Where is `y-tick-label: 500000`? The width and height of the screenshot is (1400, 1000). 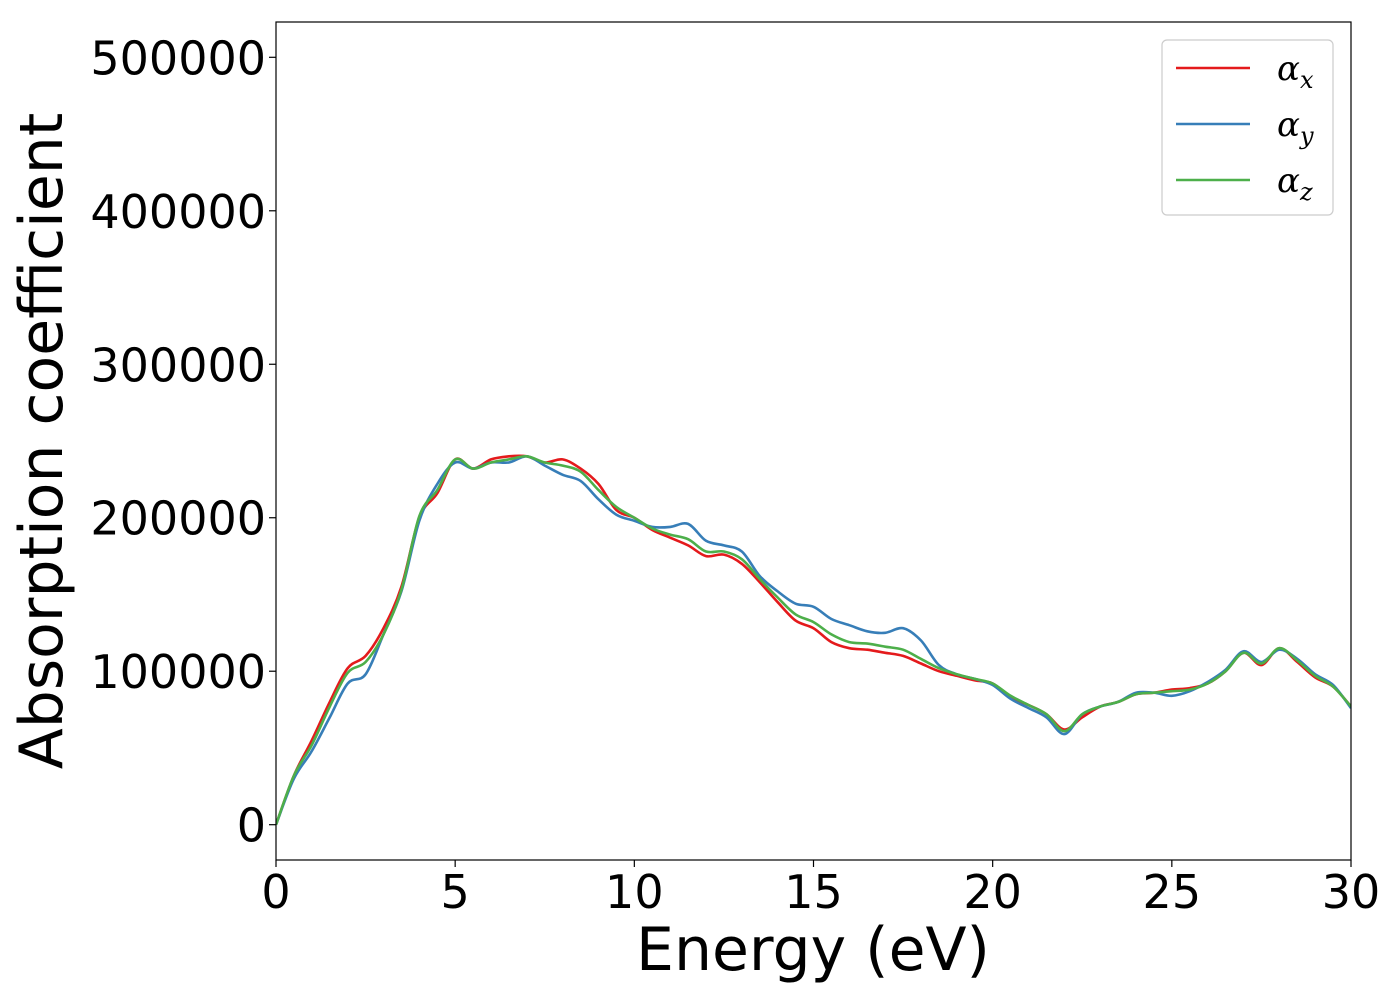 y-tick-label: 500000 is located at coordinates (178, 58).